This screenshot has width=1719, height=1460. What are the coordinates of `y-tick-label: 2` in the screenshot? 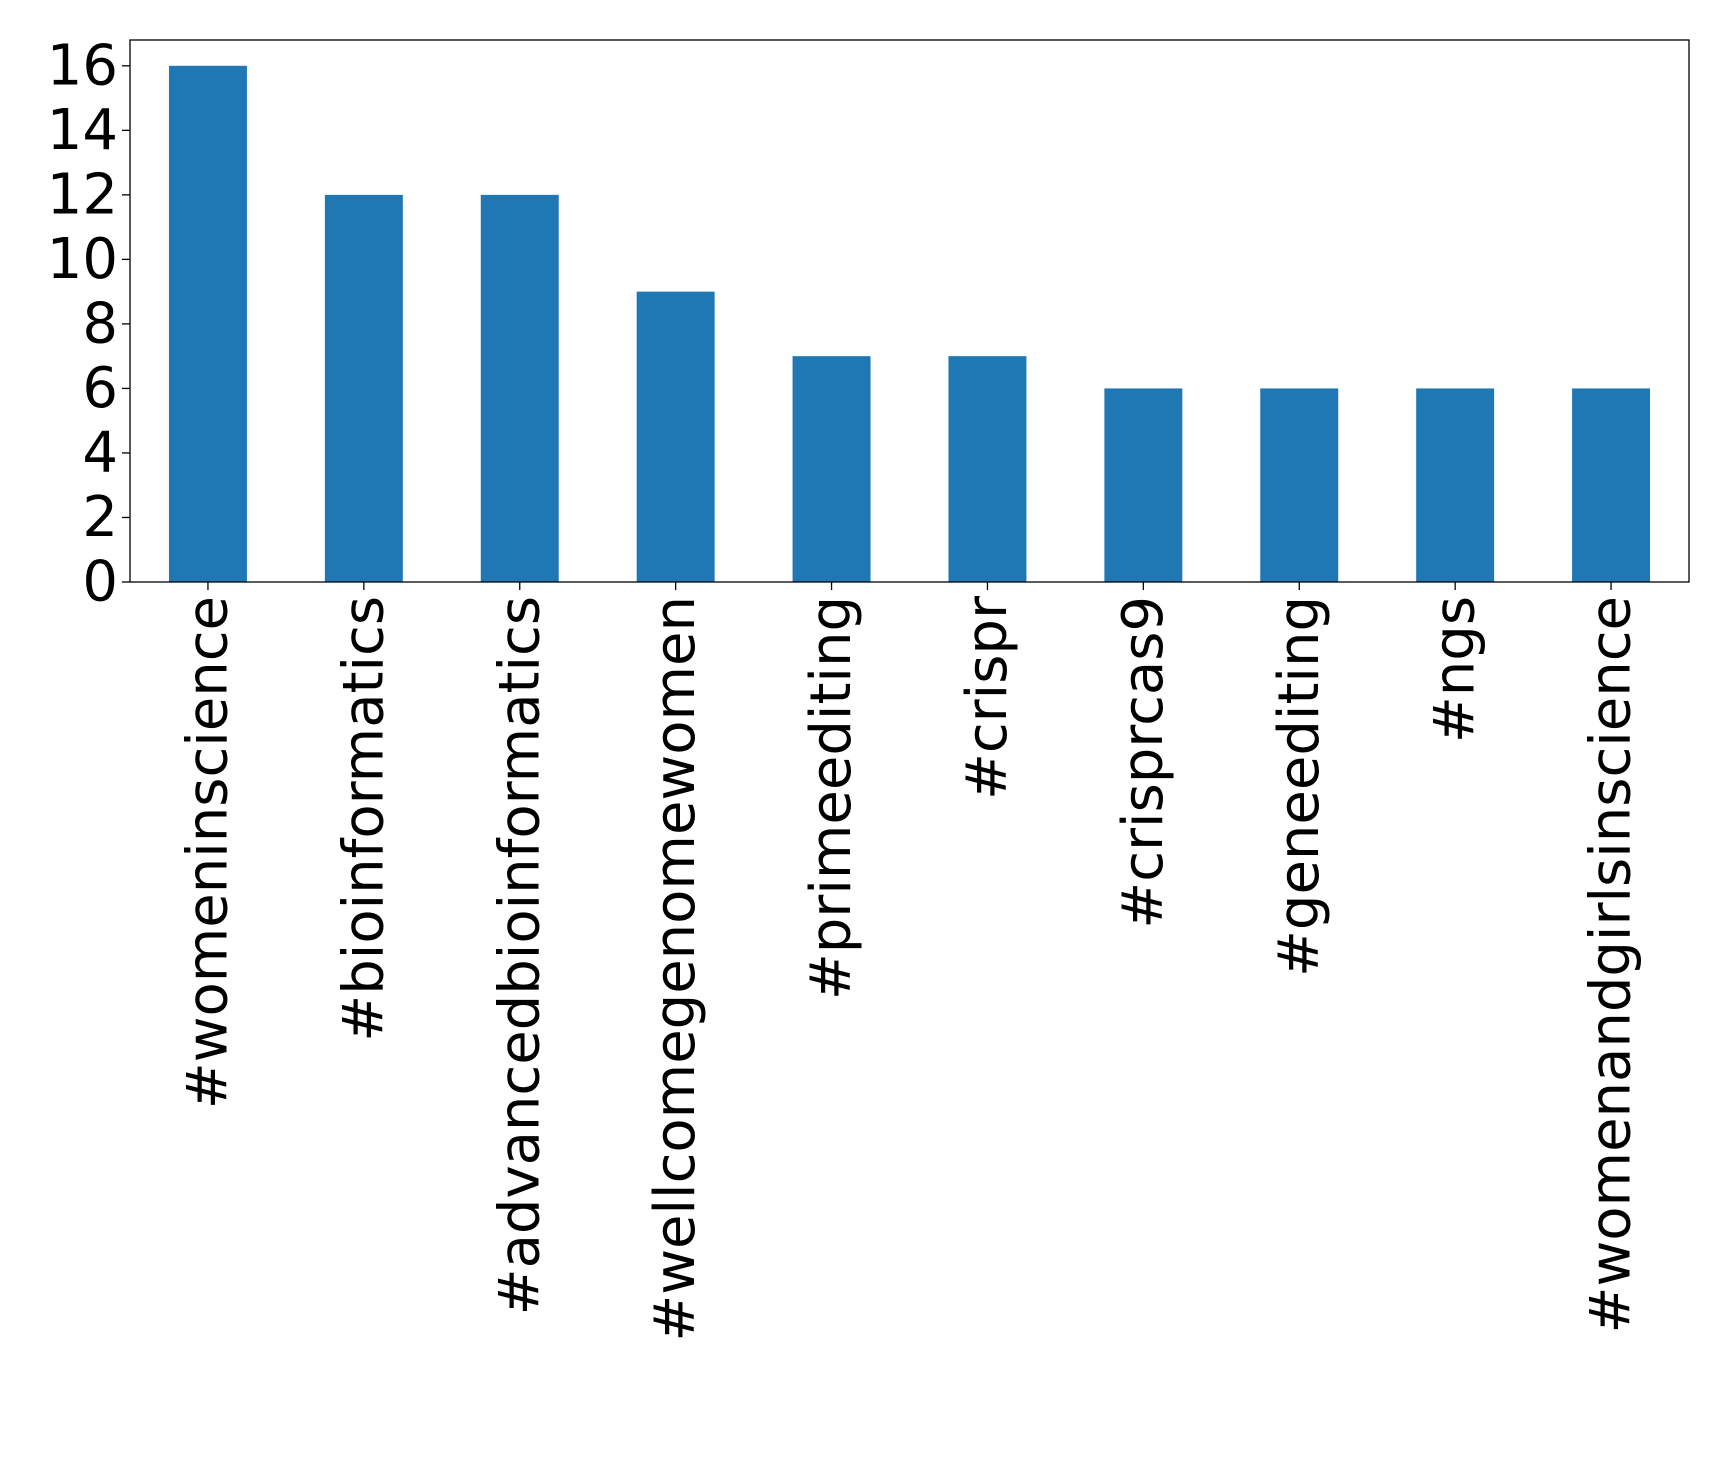 It's located at (100, 517).